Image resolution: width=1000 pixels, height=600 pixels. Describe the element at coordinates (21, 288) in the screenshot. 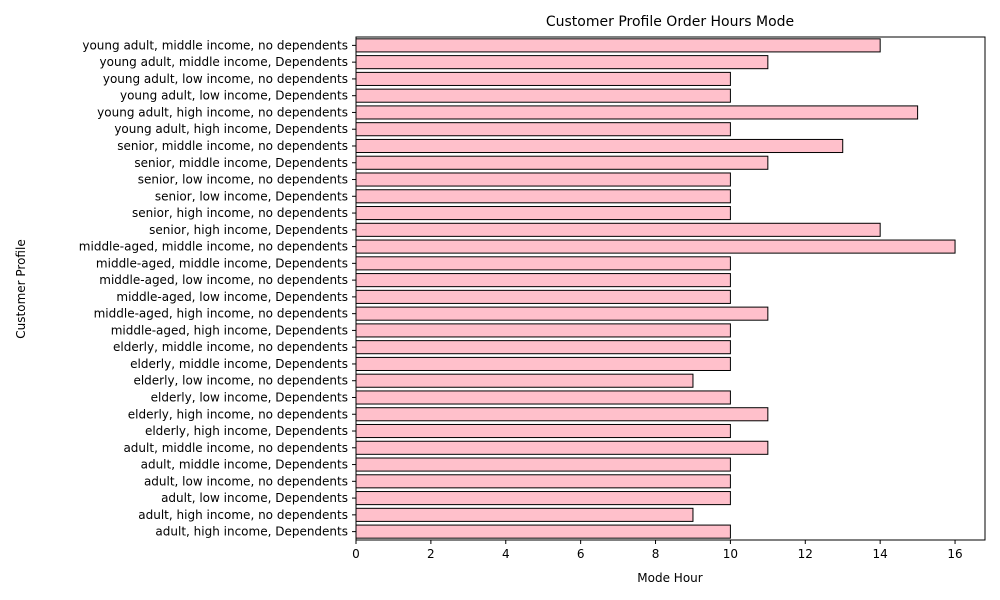

I see `y-axis-label: Customer Profile` at that location.